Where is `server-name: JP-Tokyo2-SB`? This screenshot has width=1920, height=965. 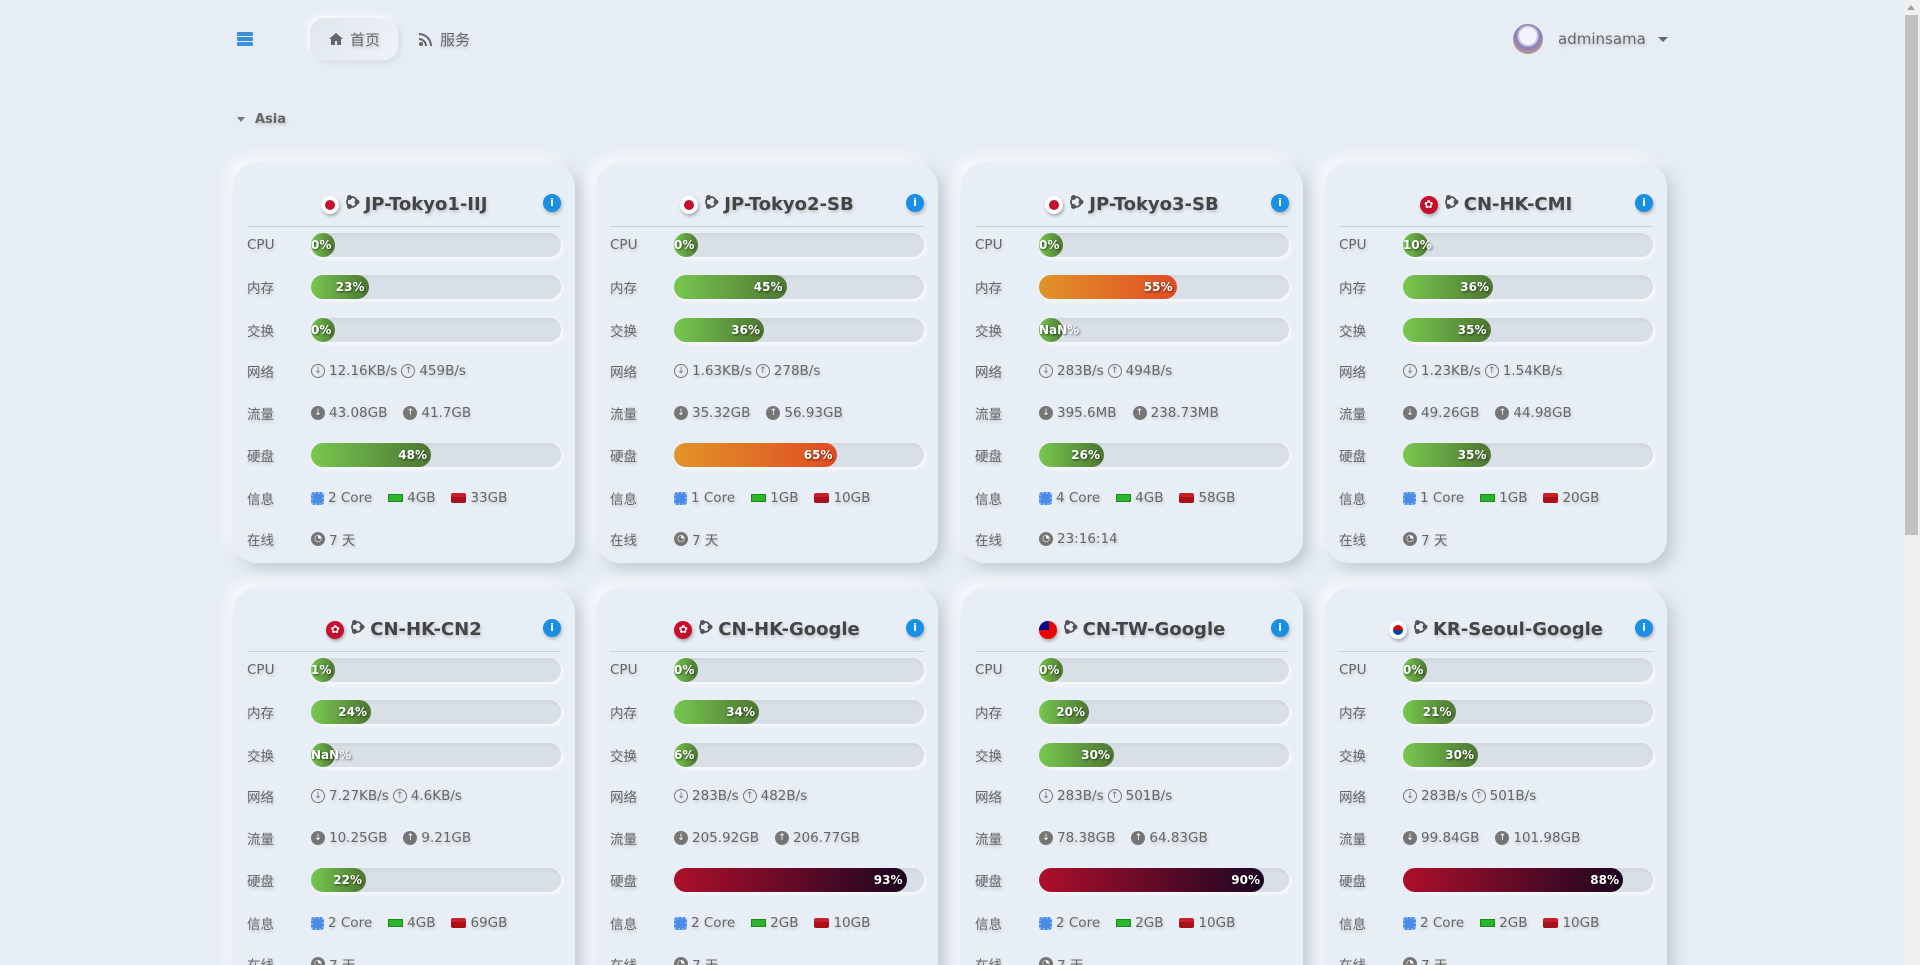 server-name: JP-Tokyo2-SB is located at coordinates (789, 204).